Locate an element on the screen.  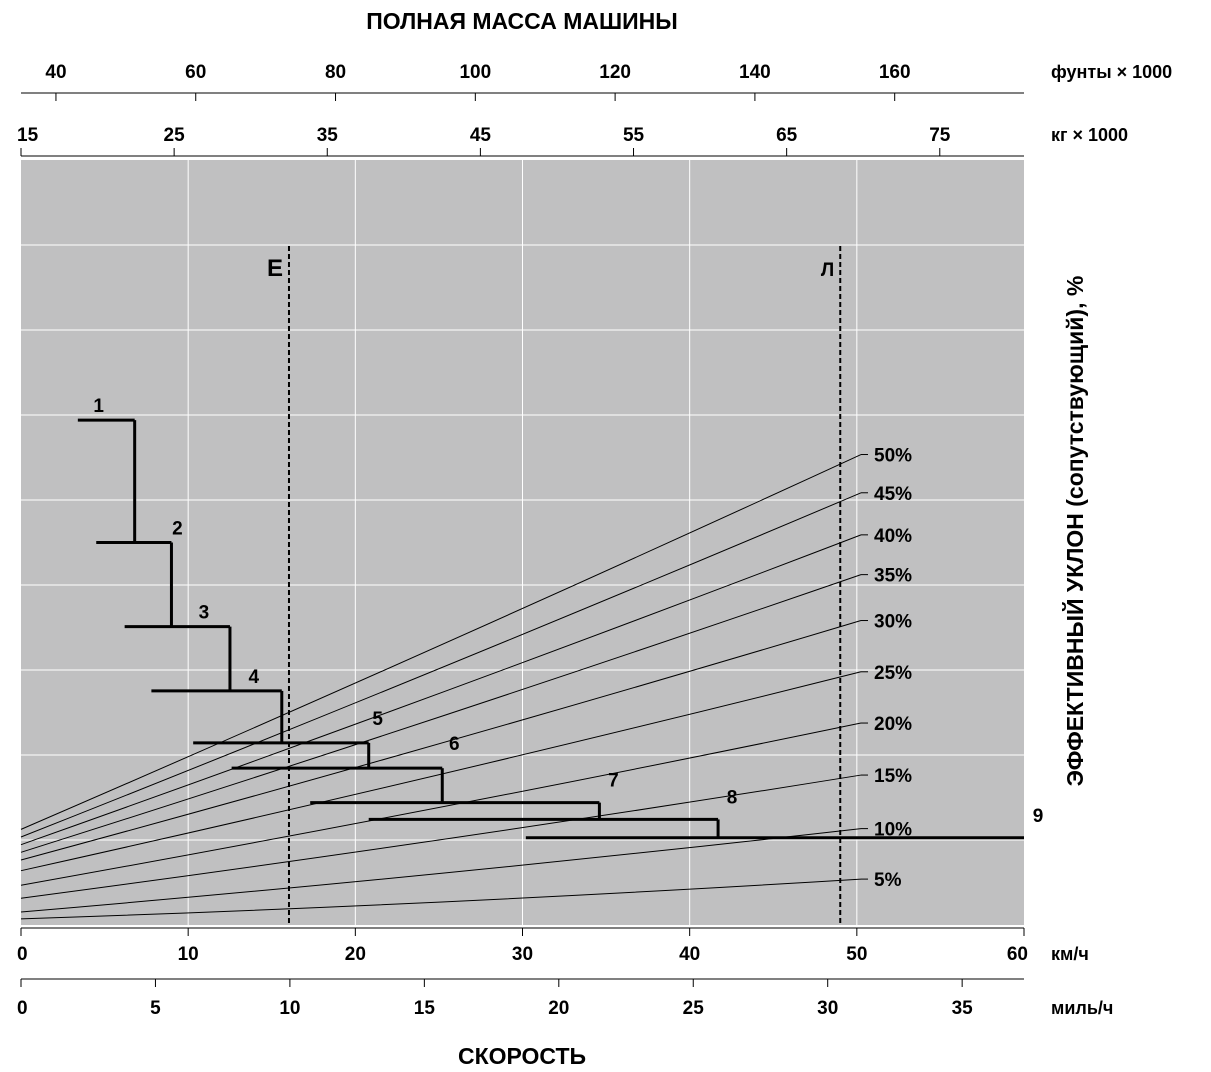
top-axis-lbs-tick-label: 100 is located at coordinates (475, 72).